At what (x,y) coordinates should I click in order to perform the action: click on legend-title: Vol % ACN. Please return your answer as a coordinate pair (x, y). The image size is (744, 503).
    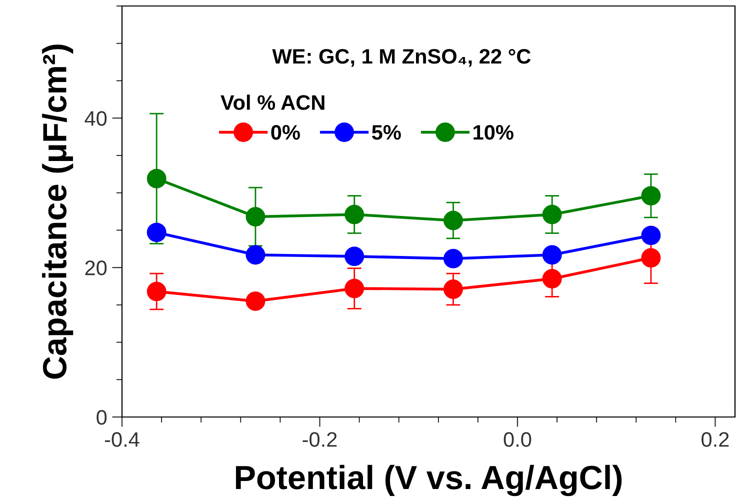
    Looking at the image, I should click on (272, 102).